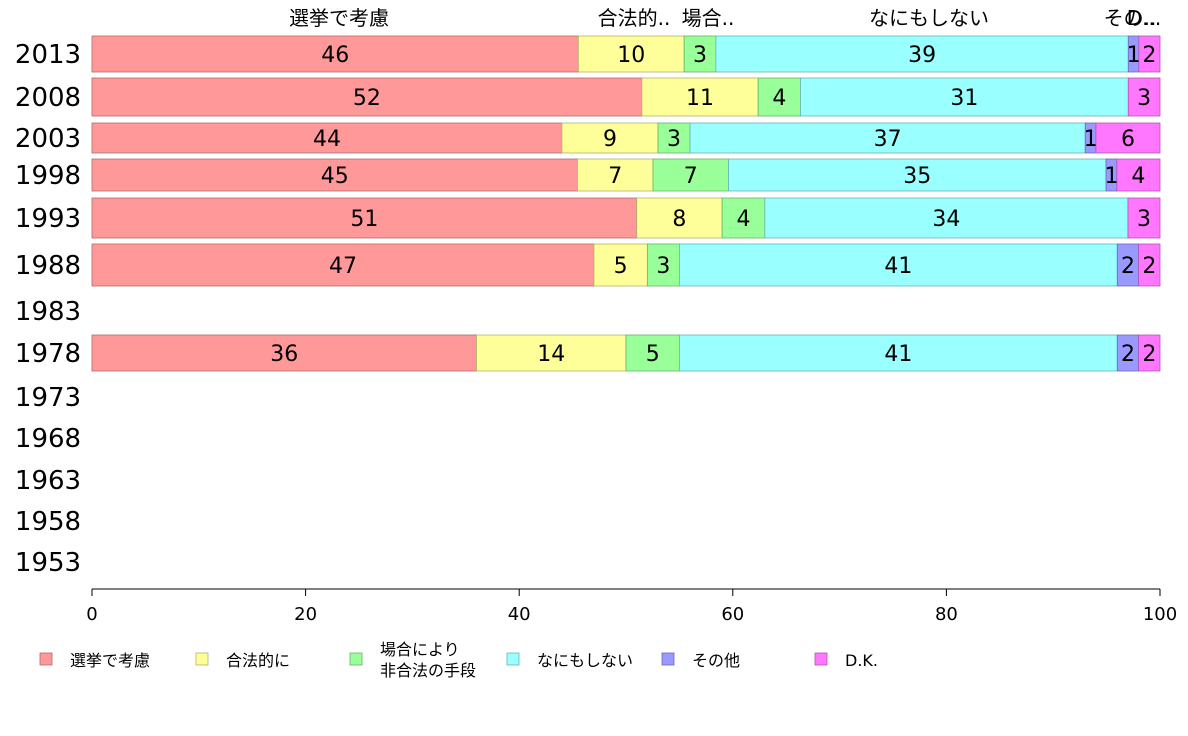 This screenshot has height=736, width=1188. What do you see at coordinates (48, 398) in the screenshot?
I see `year-label: 1973` at bounding box center [48, 398].